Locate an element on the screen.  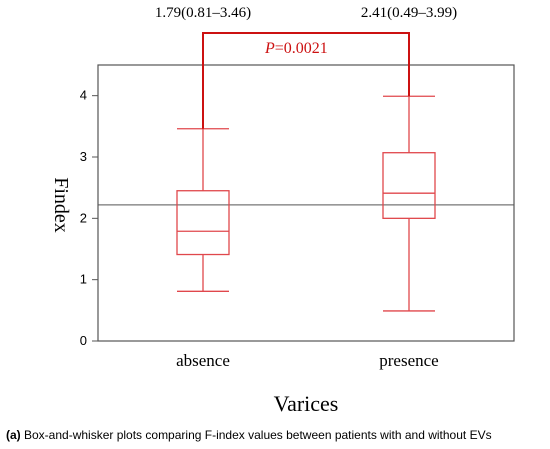
y-axis-title: Findex is located at coordinates (61, 205).